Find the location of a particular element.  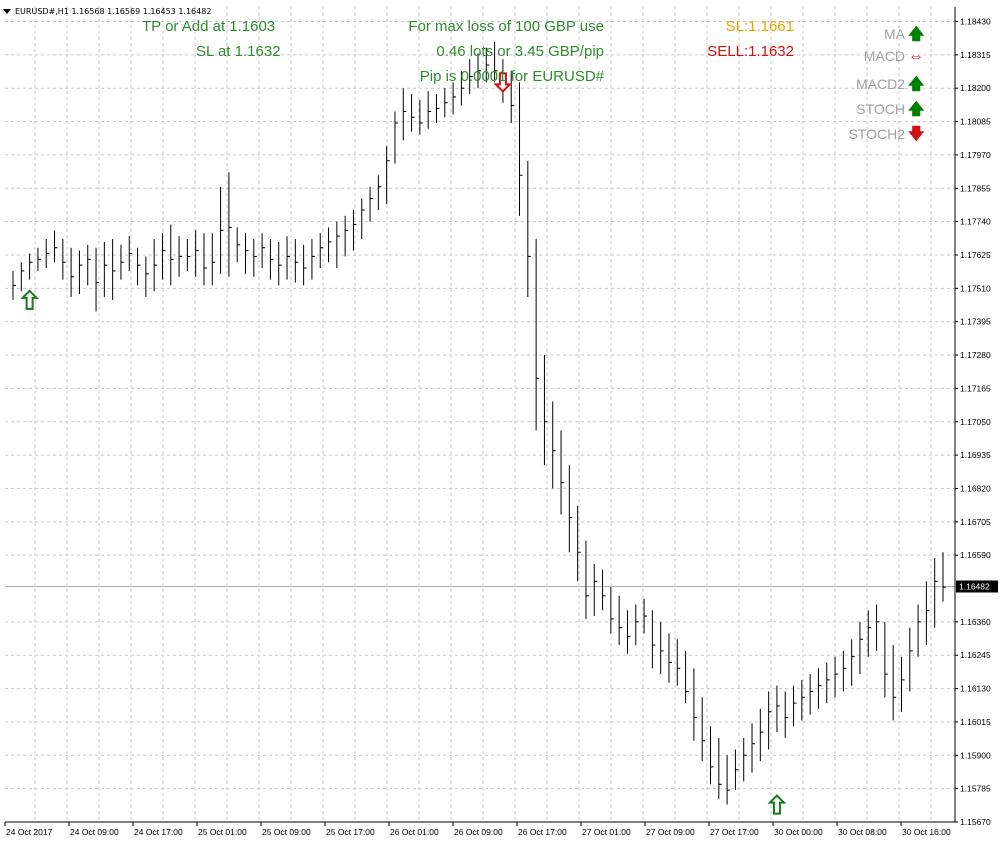

time-label: 30 Oct 00:00 is located at coordinates (798, 832).